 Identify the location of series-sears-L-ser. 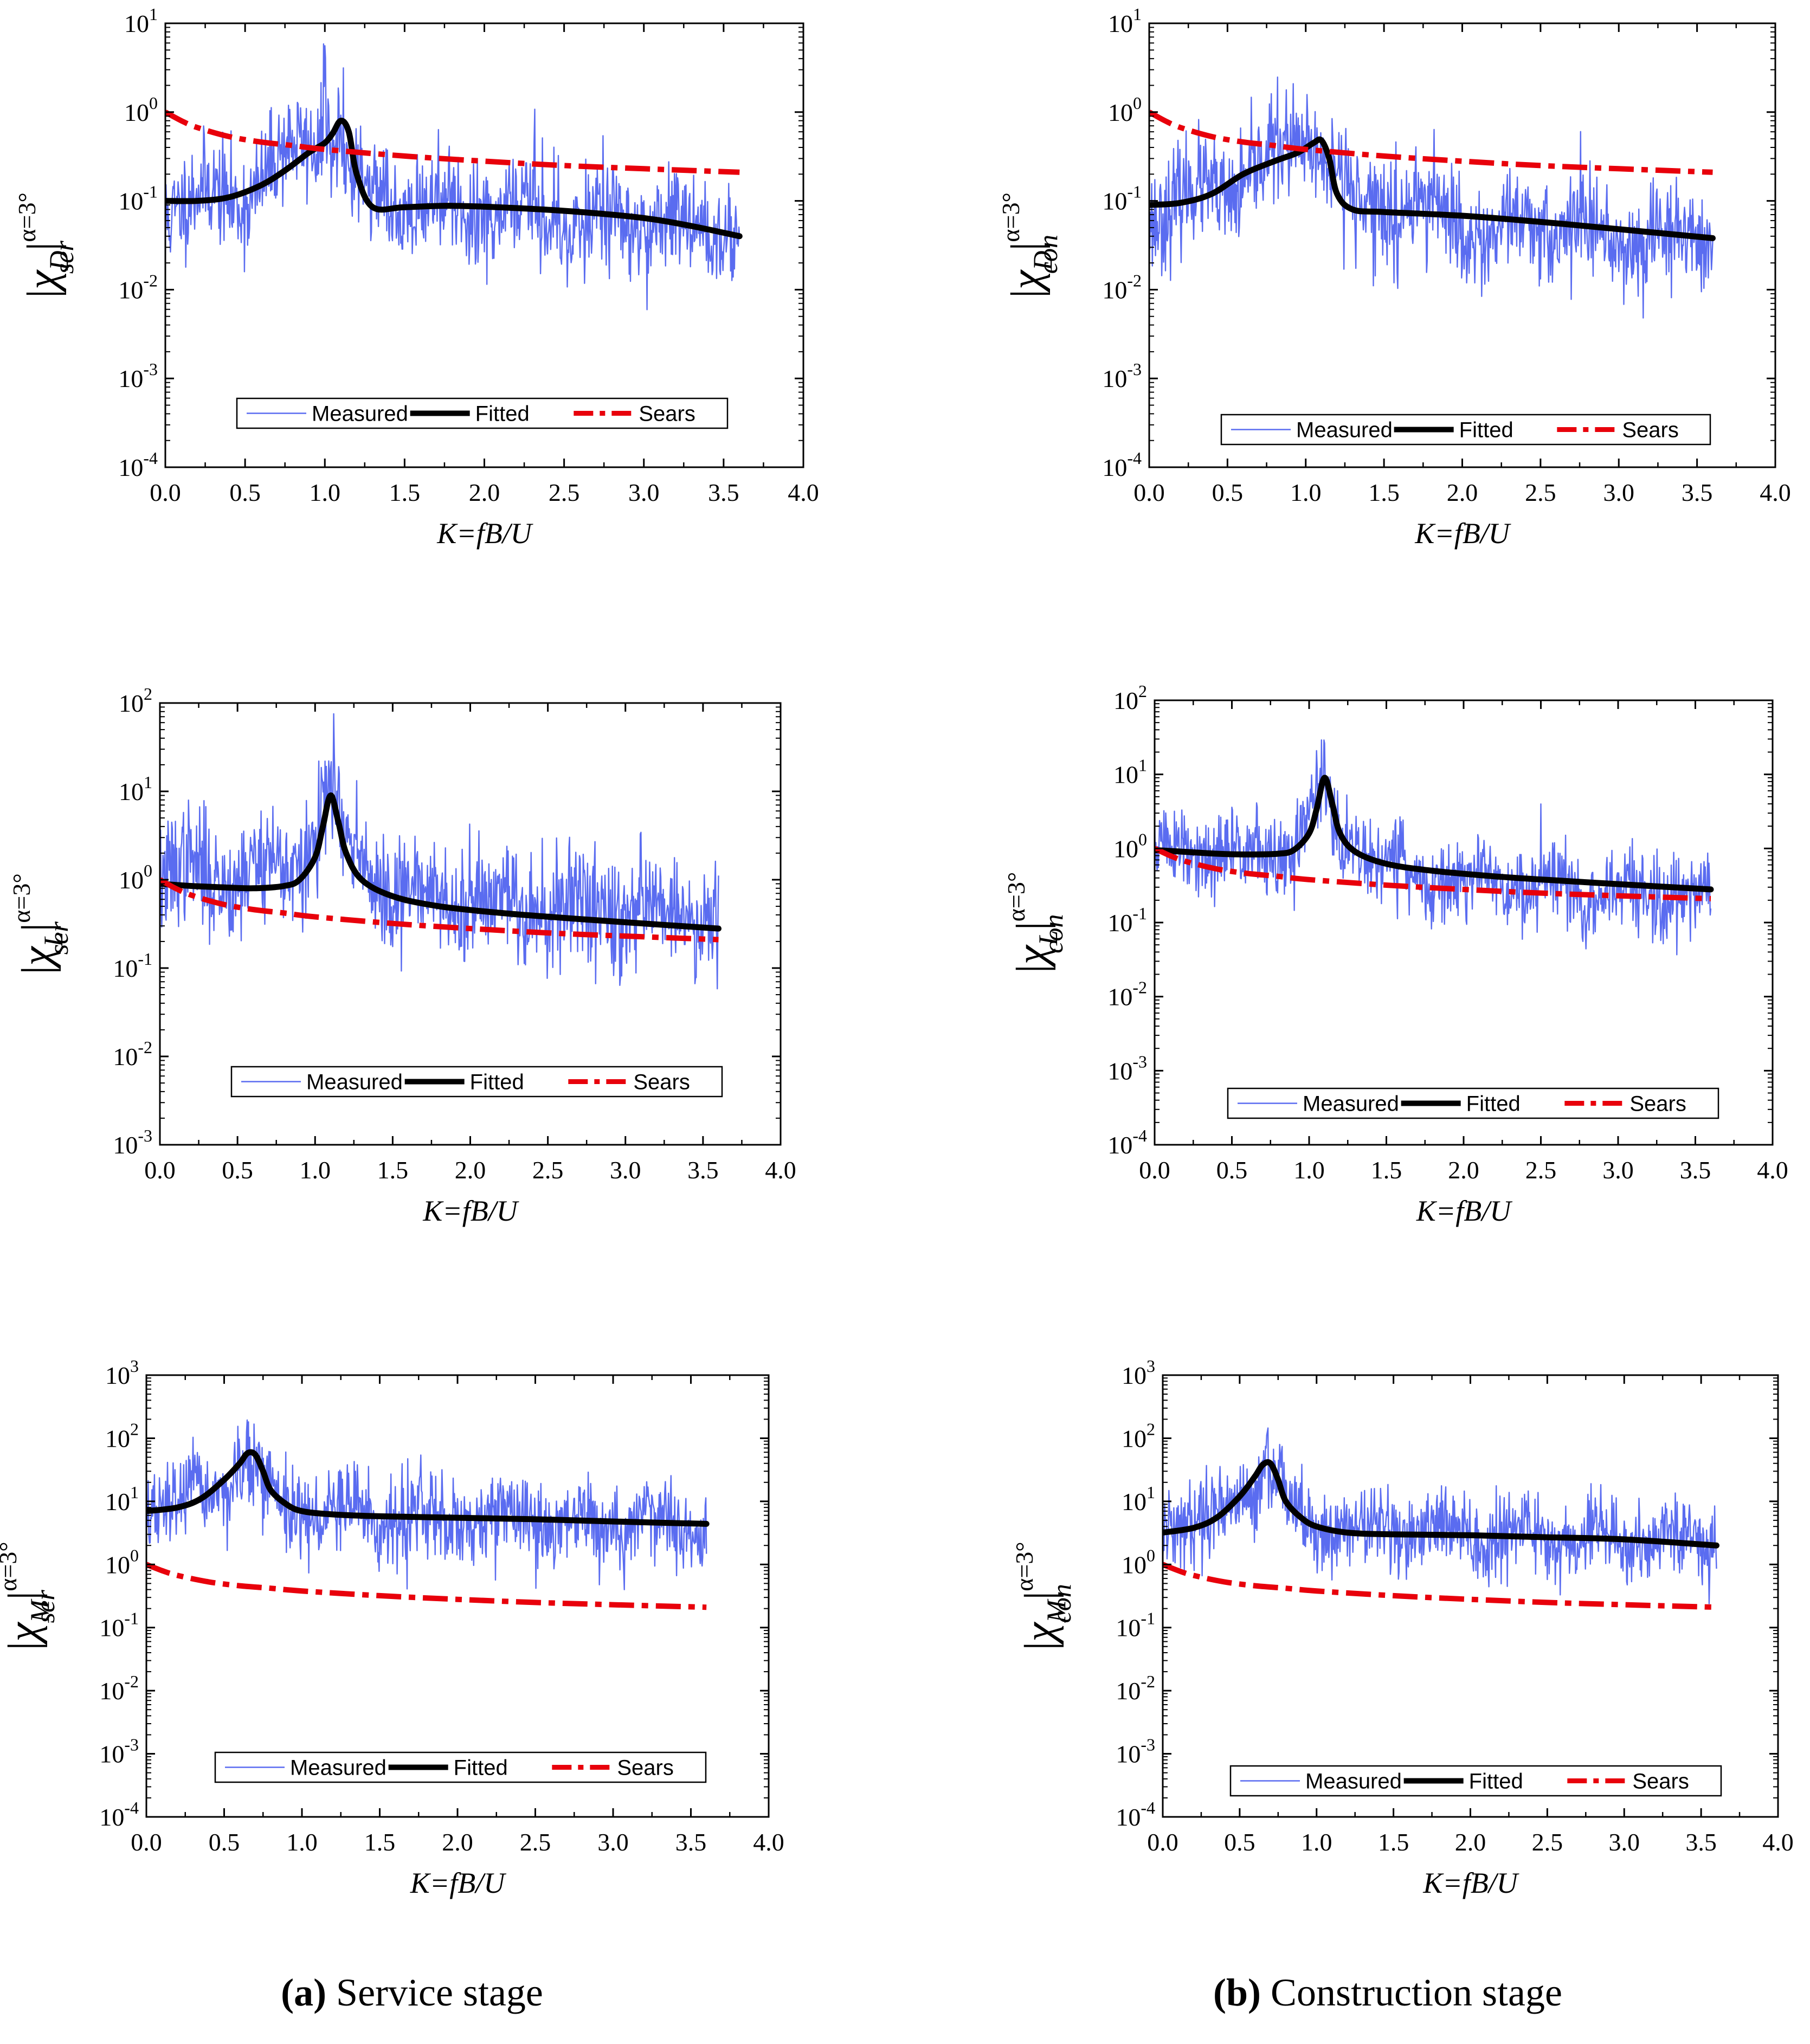
(440, 910).